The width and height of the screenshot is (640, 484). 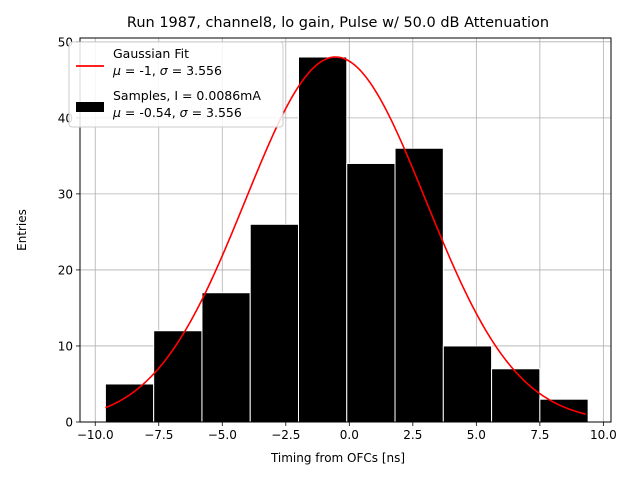 What do you see at coordinates (65, 346) in the screenshot?
I see `y-tick-label: 10` at bounding box center [65, 346].